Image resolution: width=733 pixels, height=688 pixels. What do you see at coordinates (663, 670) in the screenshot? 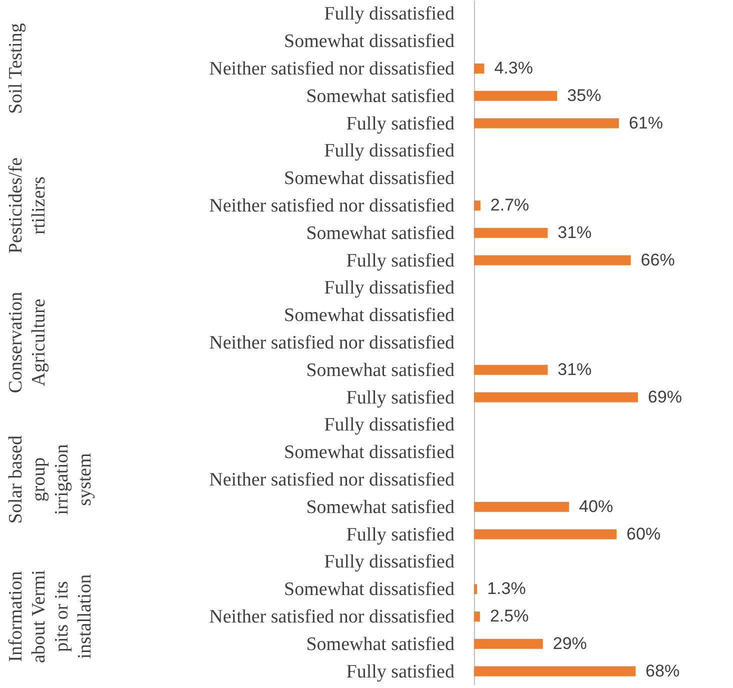
I see `data-label: 68%` at bounding box center [663, 670].